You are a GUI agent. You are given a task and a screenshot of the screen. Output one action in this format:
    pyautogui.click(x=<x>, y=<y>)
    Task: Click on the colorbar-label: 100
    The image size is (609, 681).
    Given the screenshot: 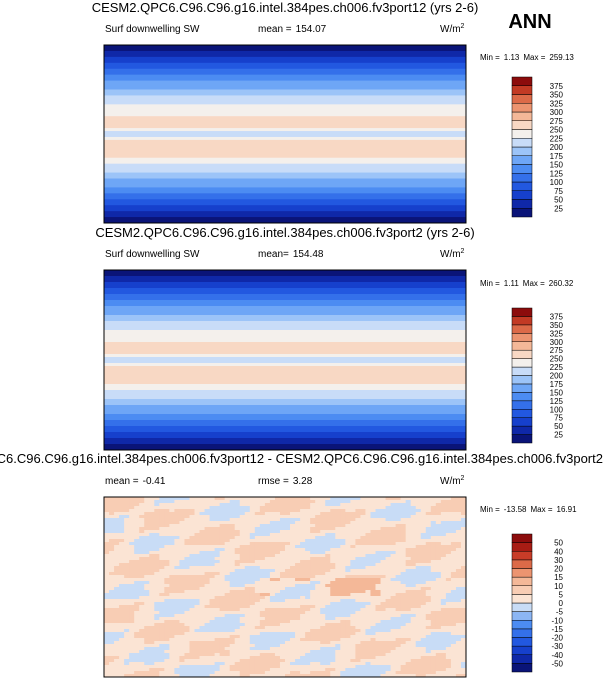 What is the action you would take?
    pyautogui.click(x=557, y=409)
    